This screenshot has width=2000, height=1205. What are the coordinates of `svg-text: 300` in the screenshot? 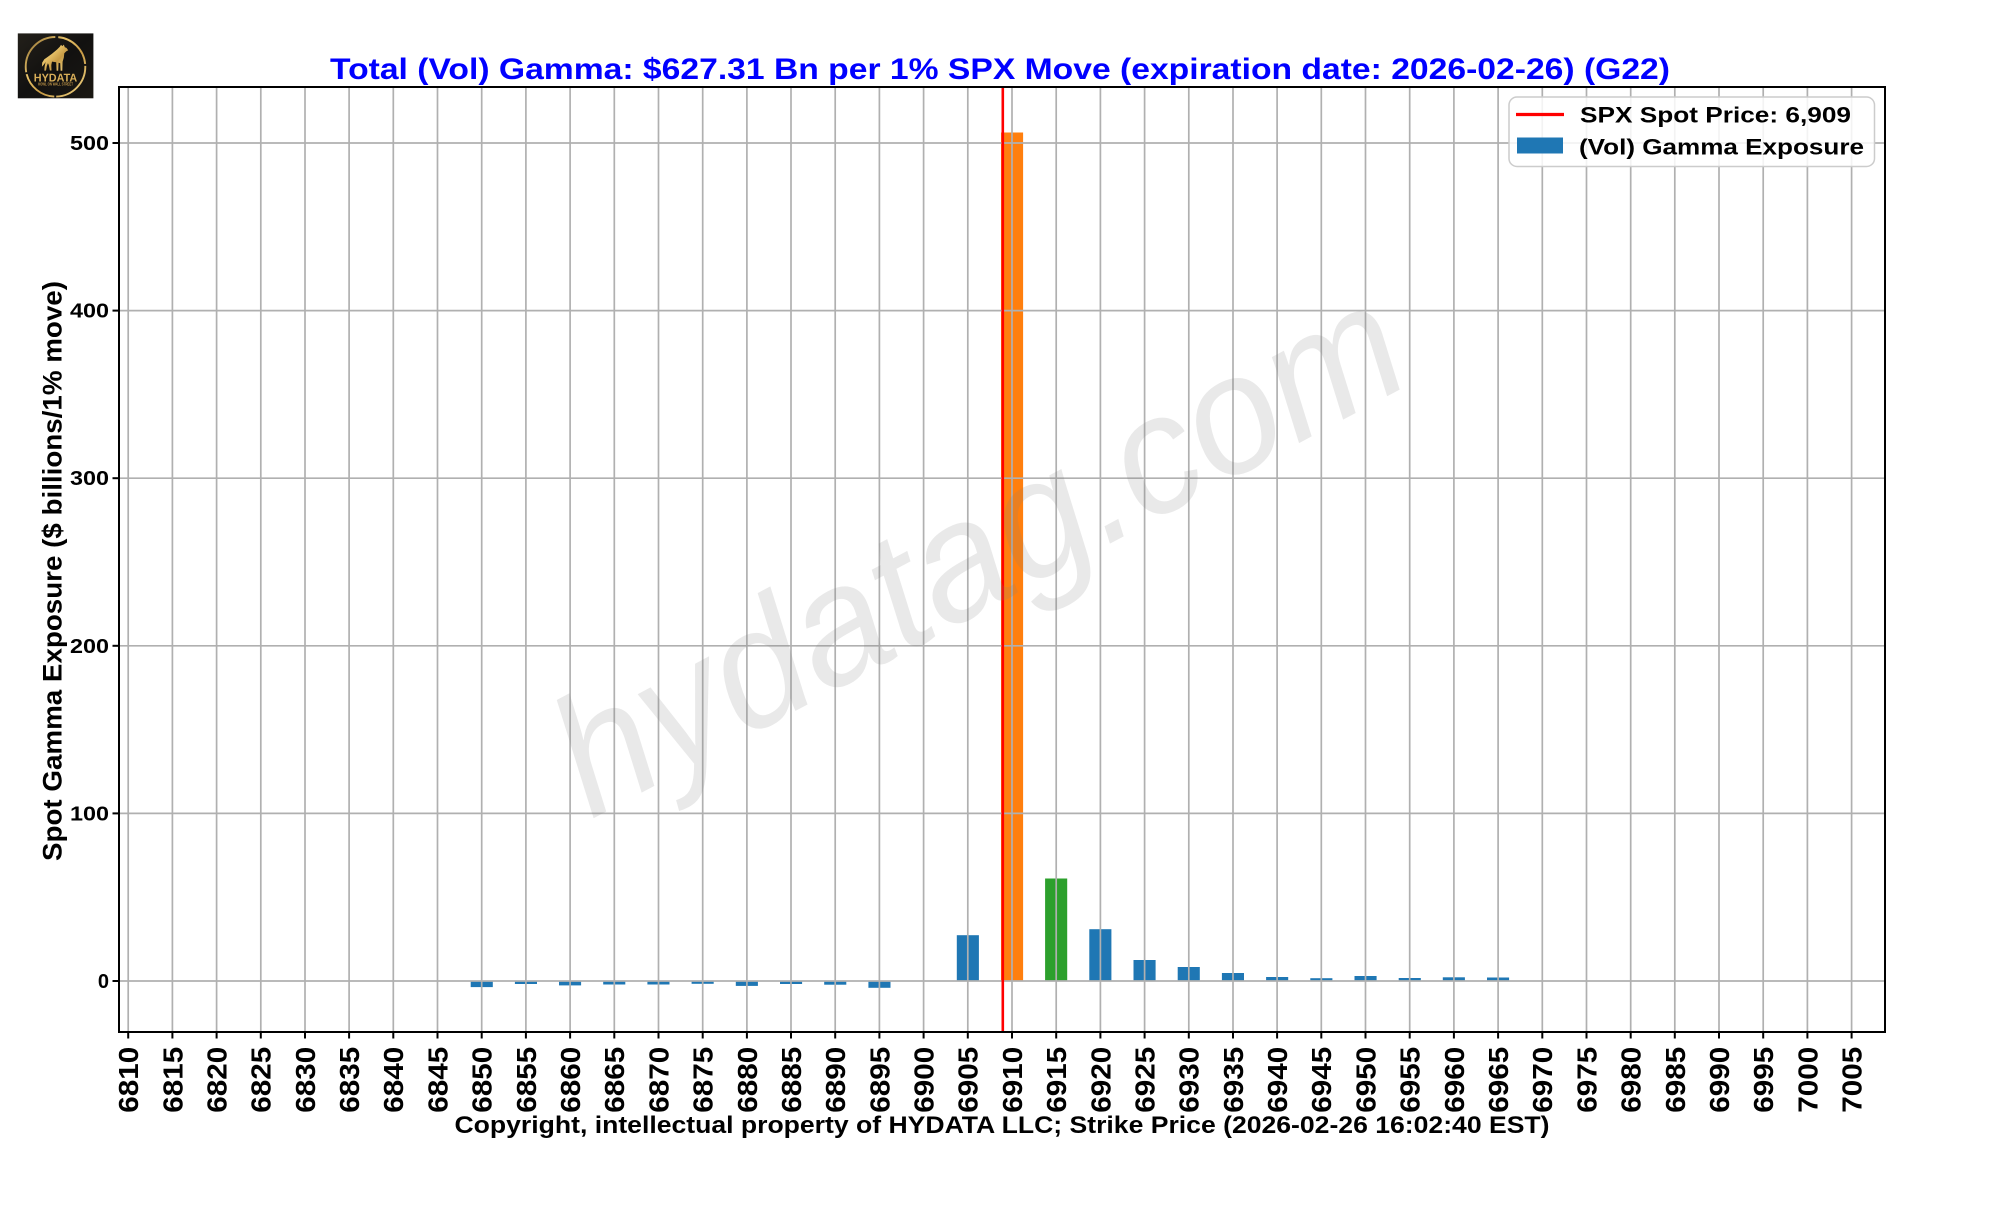 It's located at (89, 479).